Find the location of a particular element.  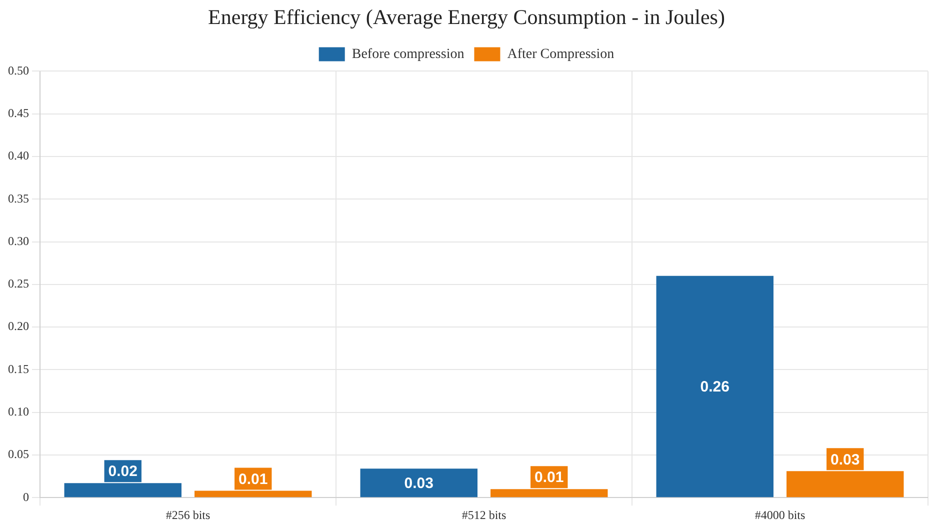

chart-title: Energy Efficiency (Average Energy Consumption - in Joules) is located at coordinates (466, 17).